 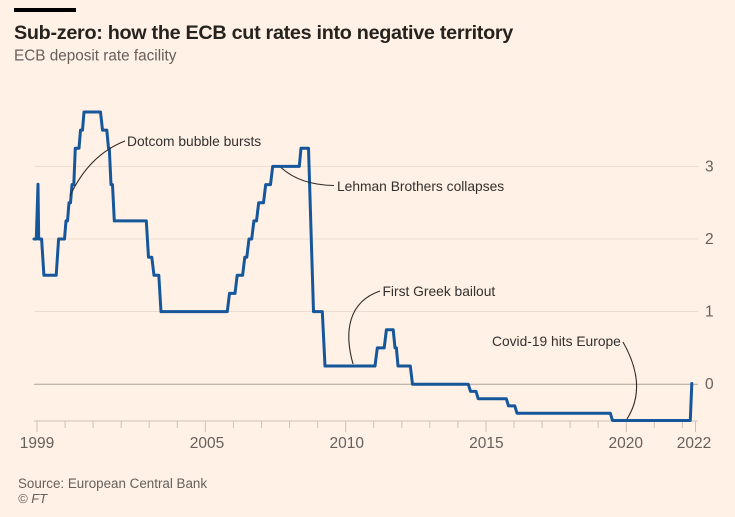 I want to click on svg-text: 1, so click(x=709, y=312).